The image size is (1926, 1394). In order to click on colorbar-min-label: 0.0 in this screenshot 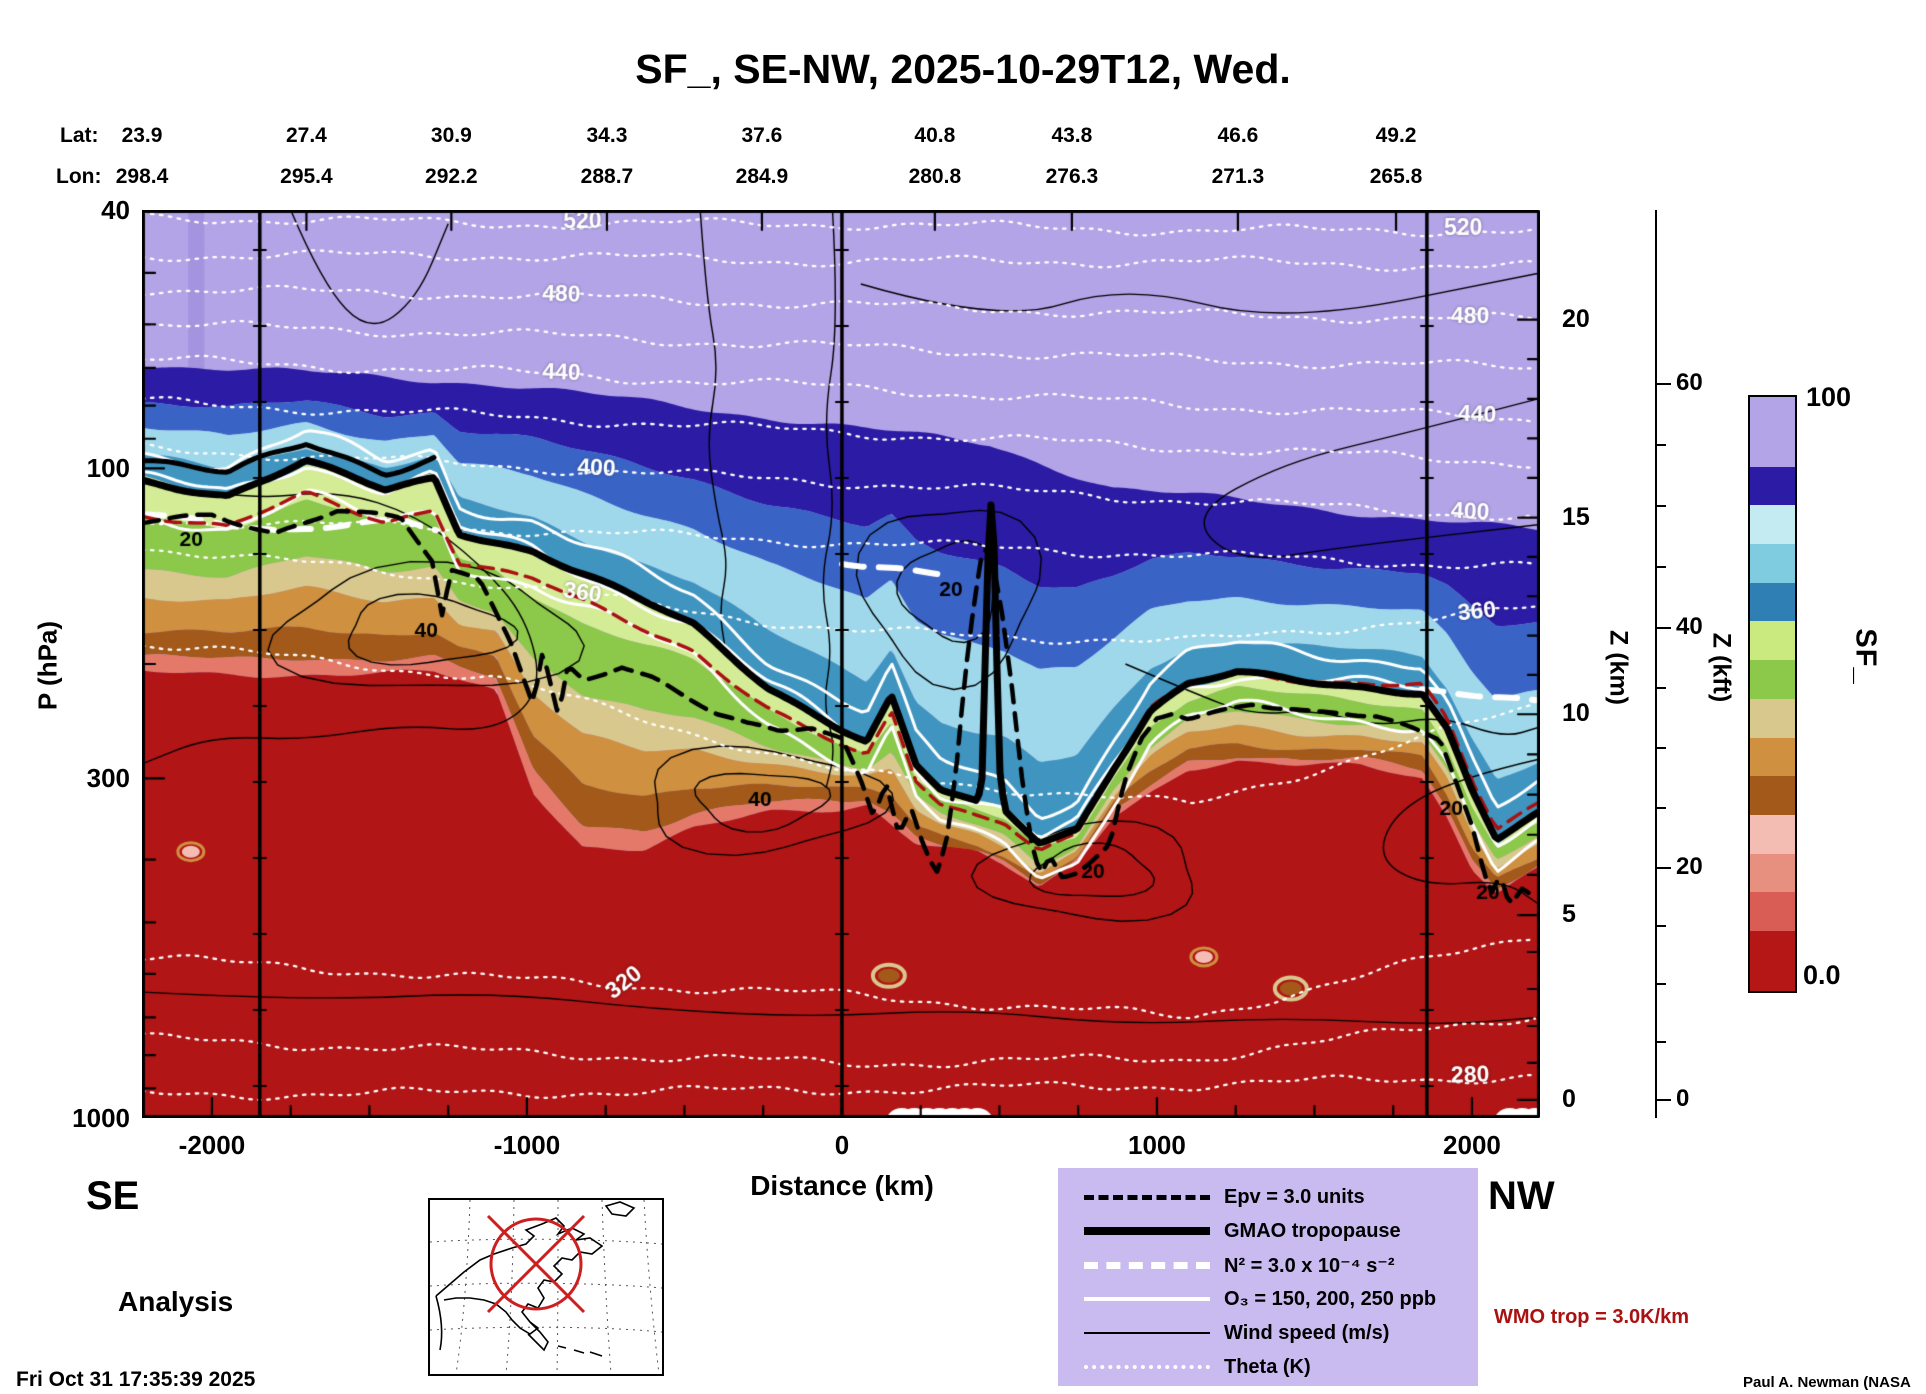, I will do `click(1822, 975)`.